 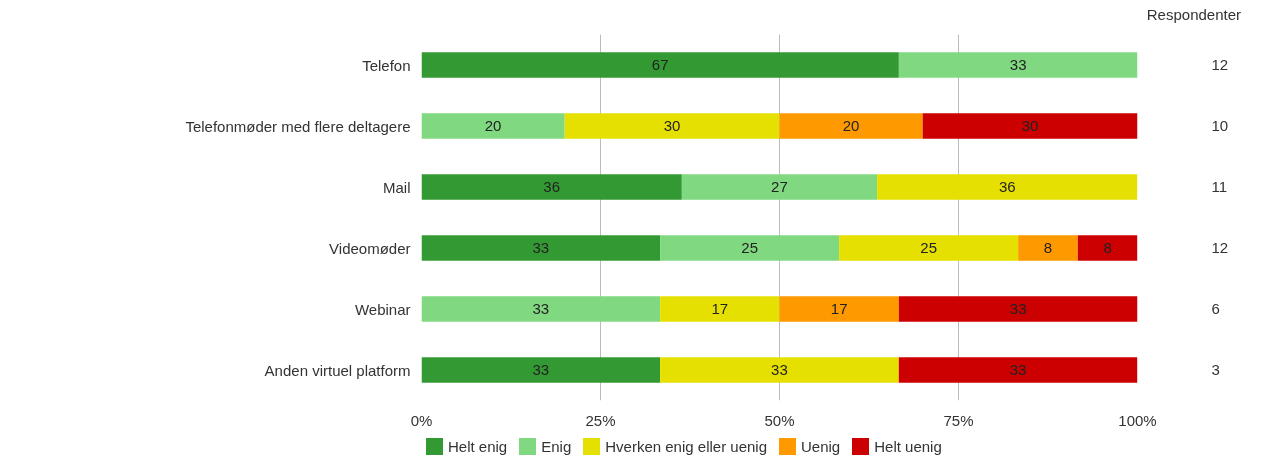 What do you see at coordinates (370, 248) in the screenshot?
I see `y-tick-label: Videomøder` at bounding box center [370, 248].